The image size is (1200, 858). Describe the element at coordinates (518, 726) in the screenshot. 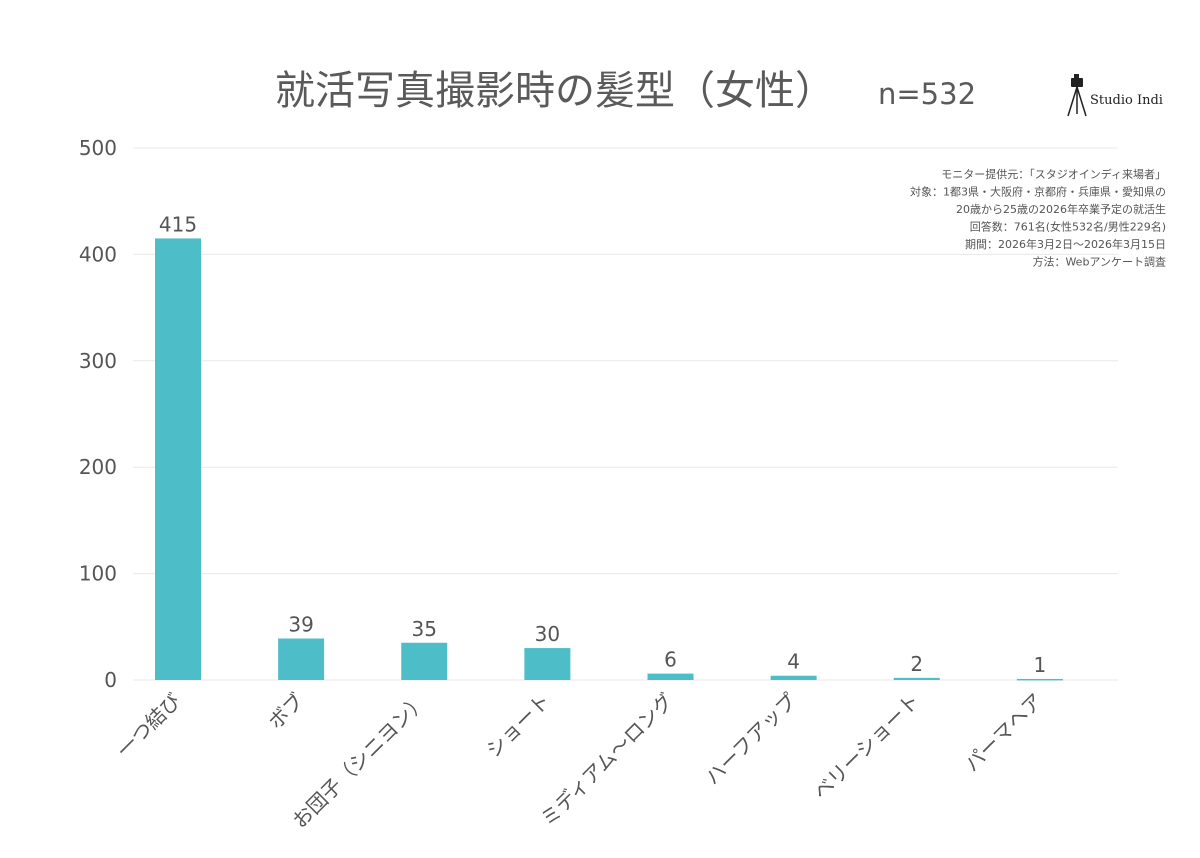

I see `x-tick-label: ショート` at that location.